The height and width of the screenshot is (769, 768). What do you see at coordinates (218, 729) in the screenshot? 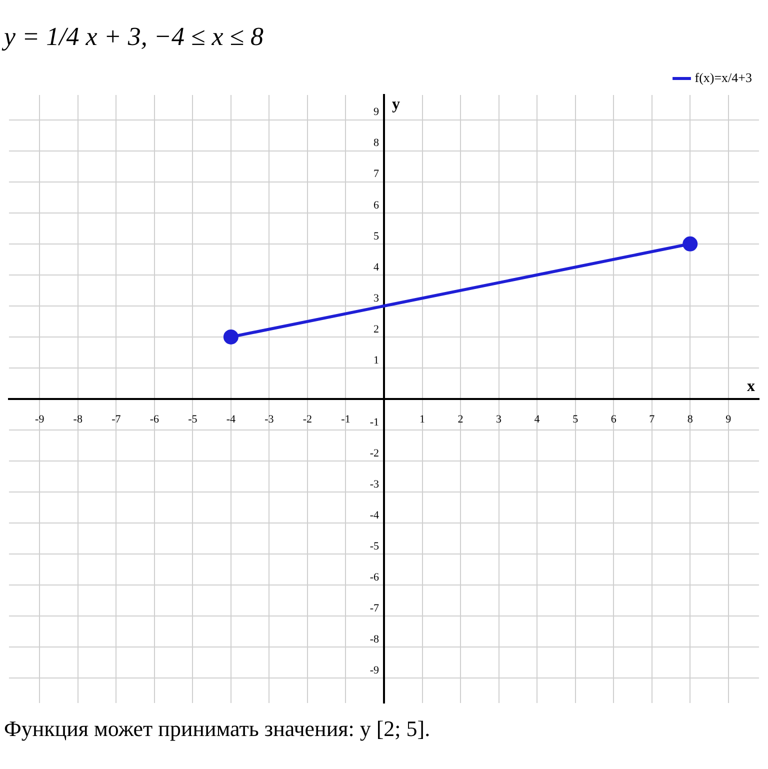
I see `text: Функция может принимать значения: y [2; 5].` at bounding box center [218, 729].